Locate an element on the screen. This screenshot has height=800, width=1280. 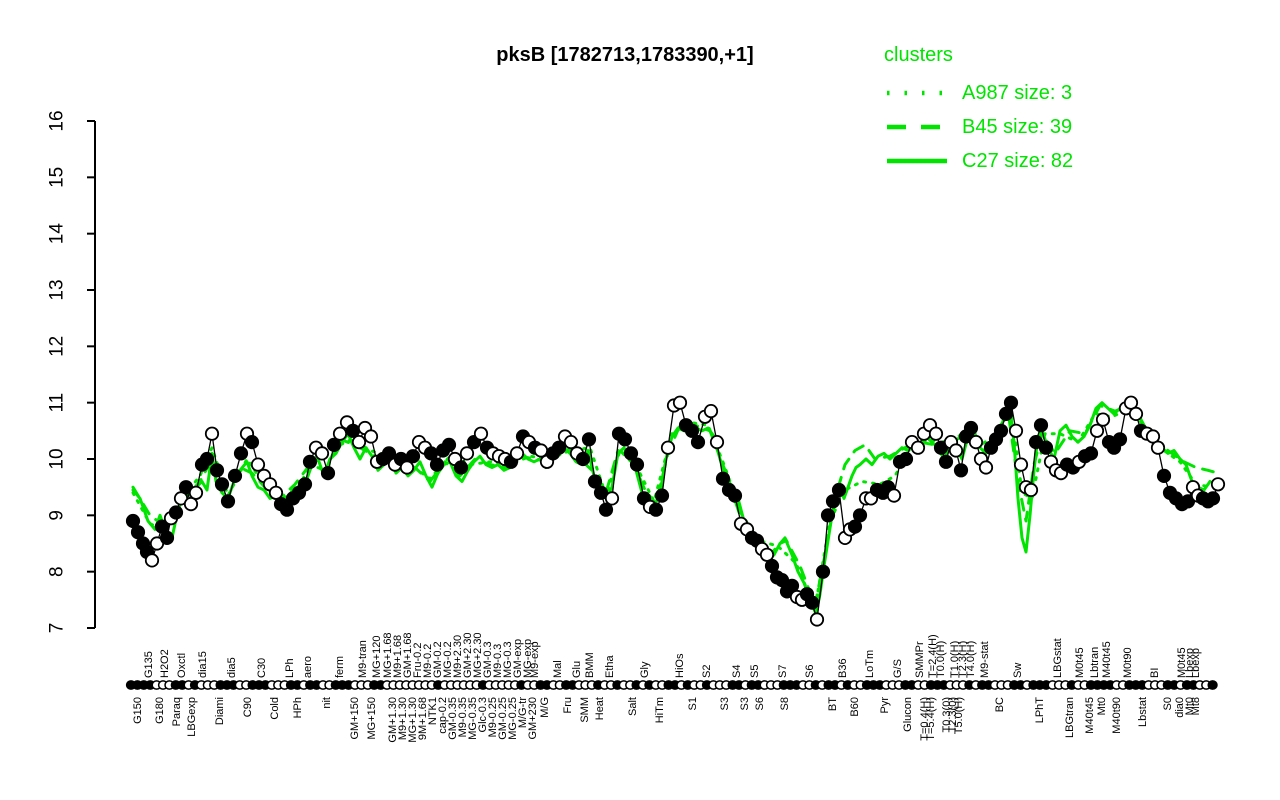
x-label-bottom: M40t90 is located at coordinates (1117, 715).